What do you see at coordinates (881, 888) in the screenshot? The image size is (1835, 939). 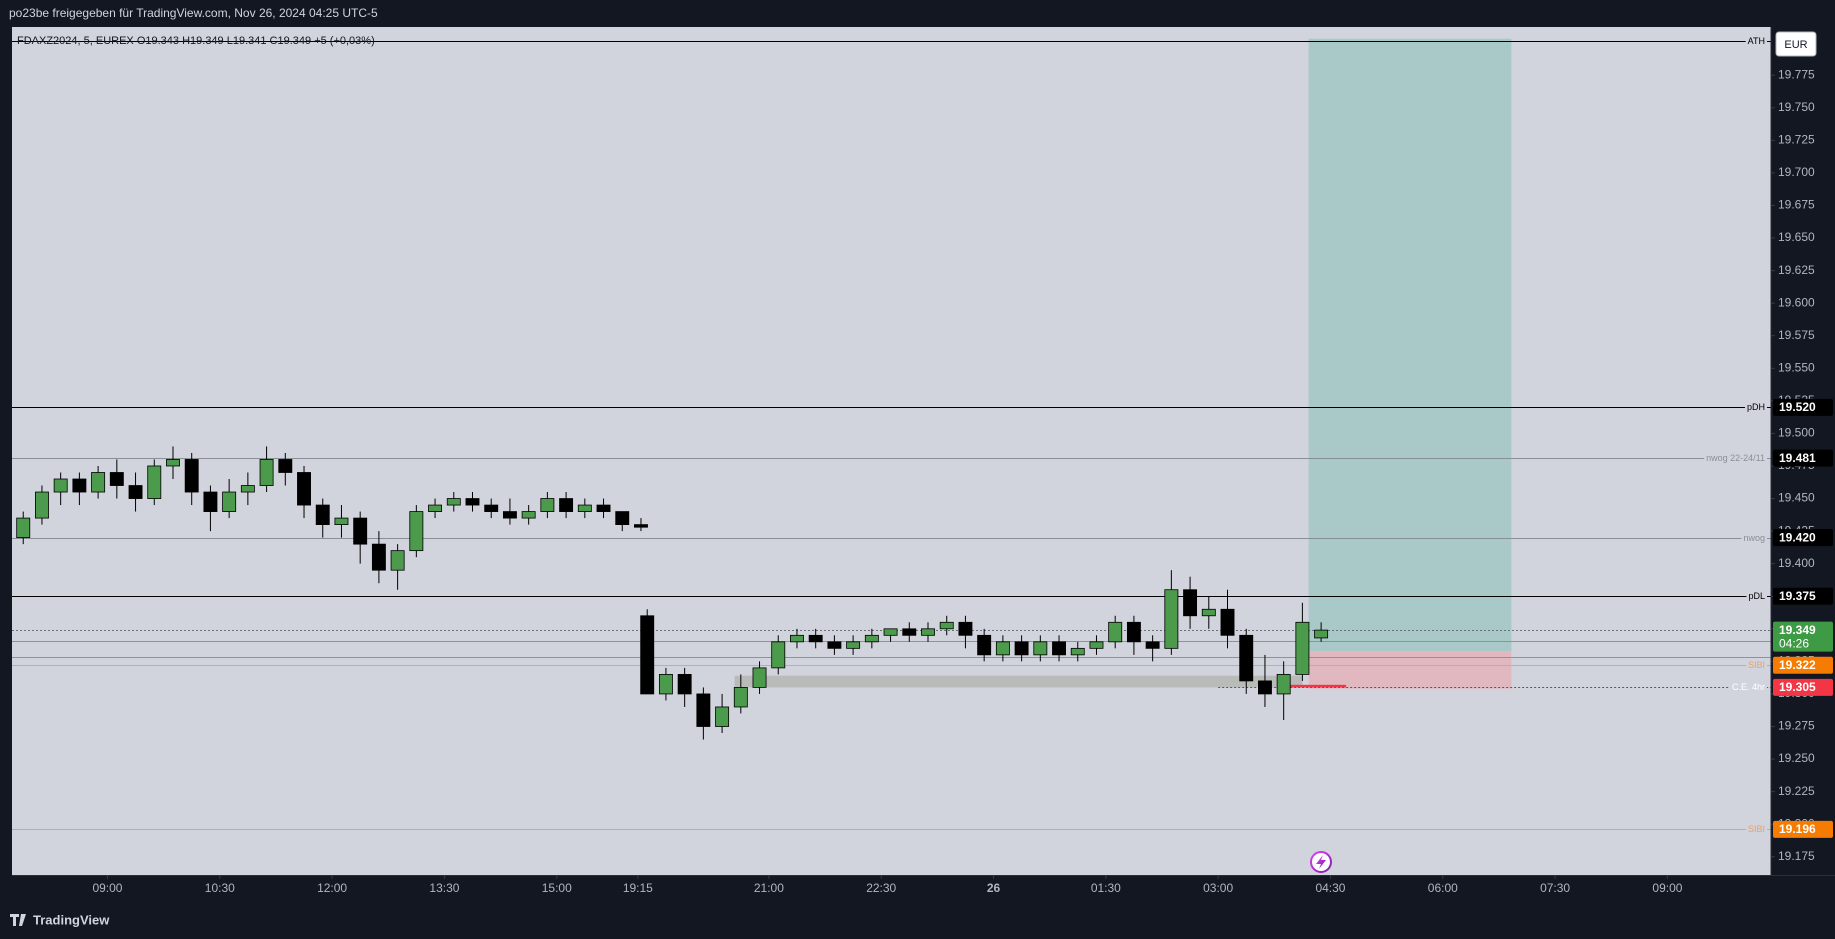 I see `x-tick-label: 22:30` at bounding box center [881, 888].